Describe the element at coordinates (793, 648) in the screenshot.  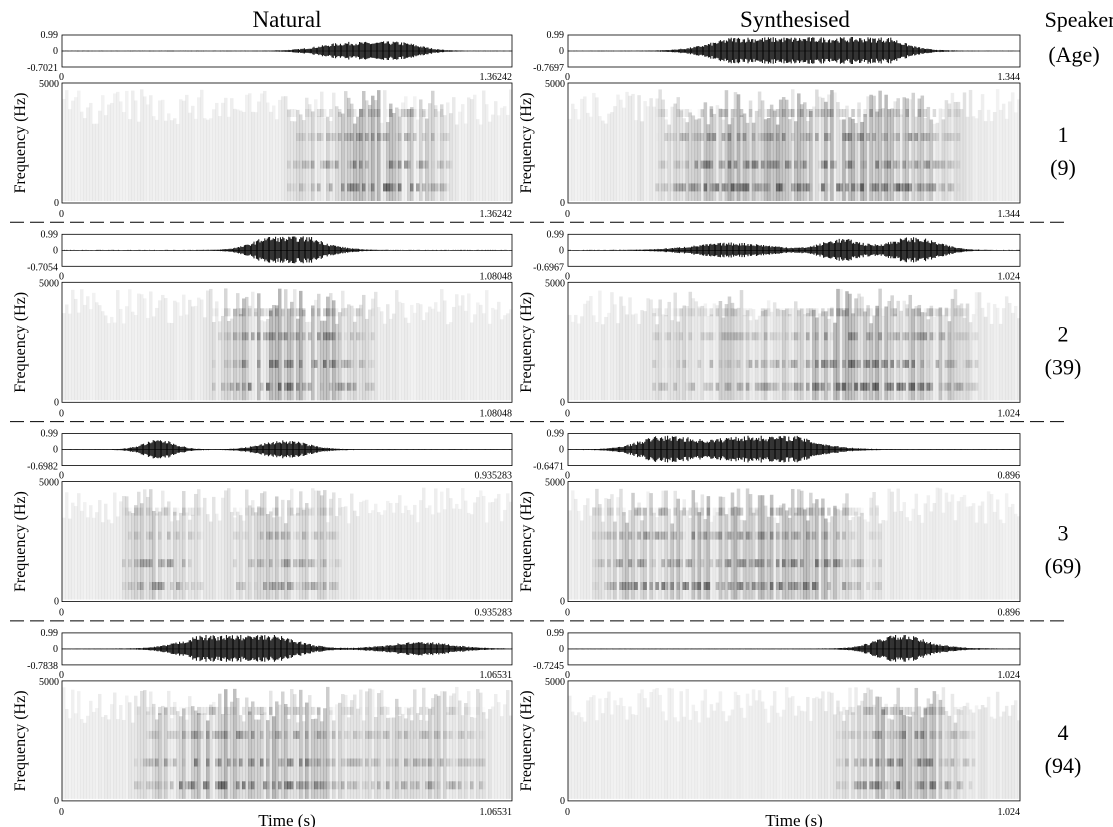
I see `waveform` at that location.